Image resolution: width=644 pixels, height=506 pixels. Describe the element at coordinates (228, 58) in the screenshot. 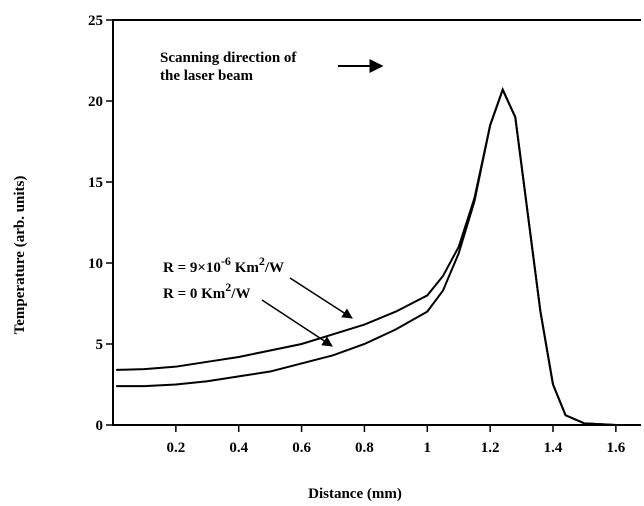

I see `annotation: Scanning direction of` at that location.